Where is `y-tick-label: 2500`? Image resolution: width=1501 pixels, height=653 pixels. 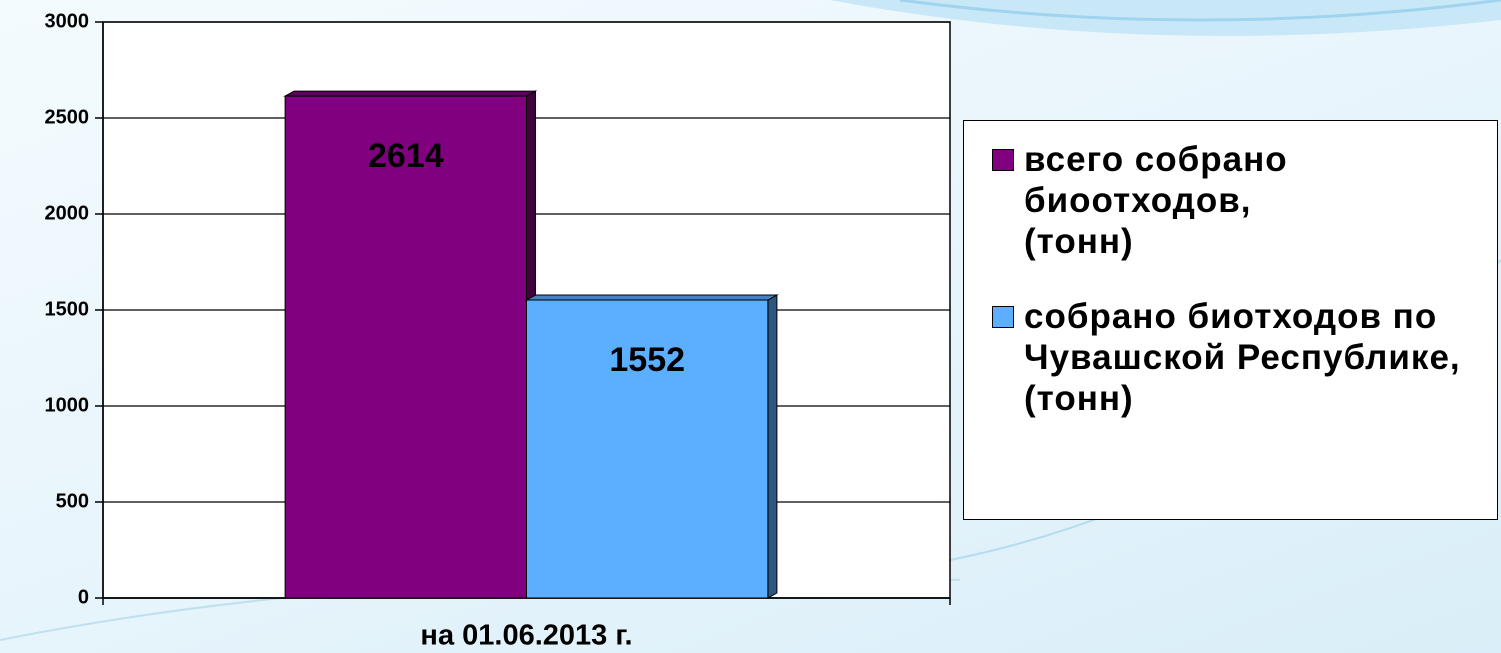
y-tick-label: 2500 is located at coordinates (67, 117).